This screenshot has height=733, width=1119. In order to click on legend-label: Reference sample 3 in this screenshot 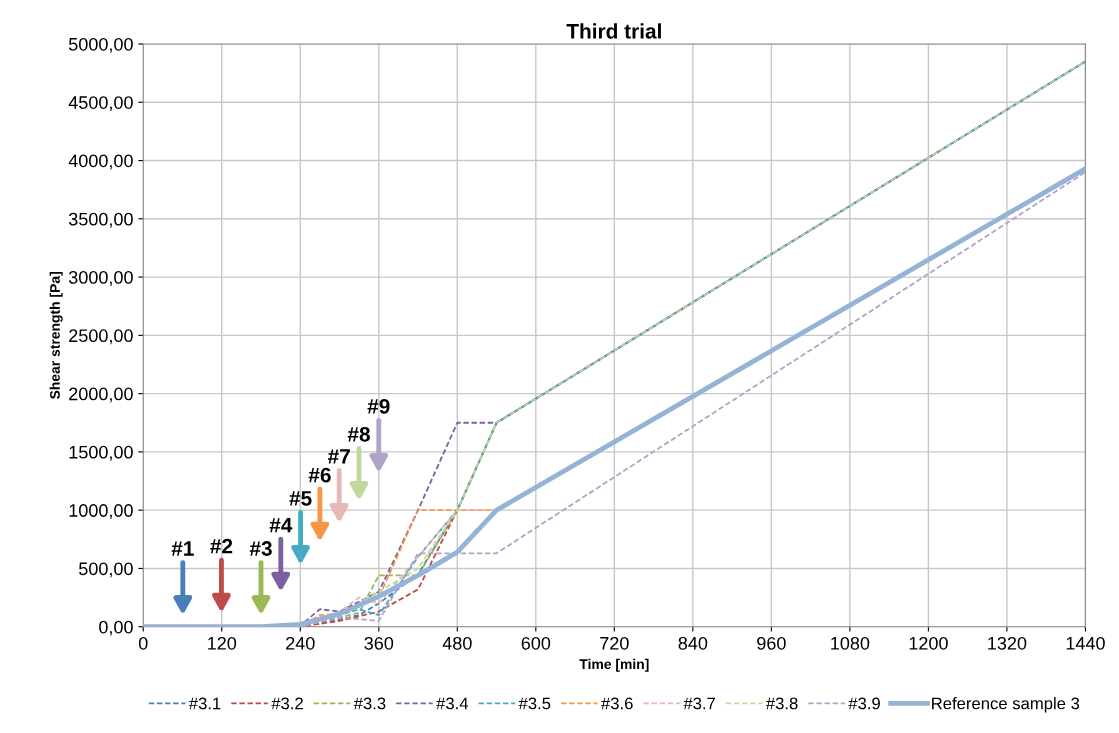, I will do `click(1006, 705)`.